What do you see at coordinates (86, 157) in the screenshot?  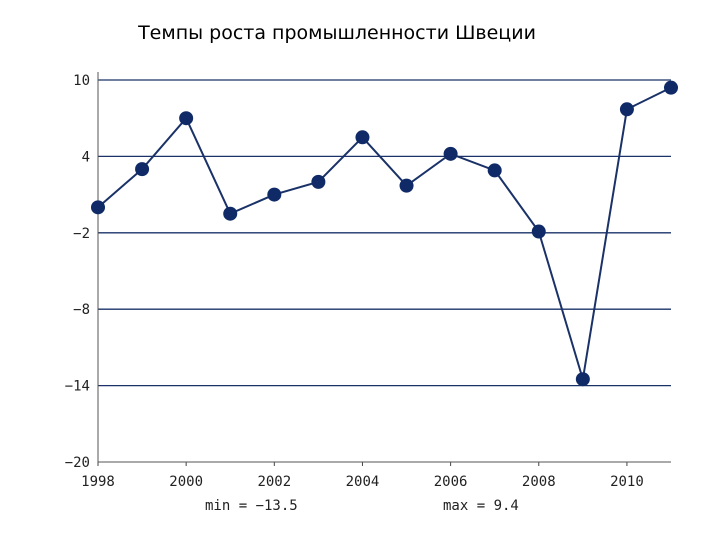 I see `y-tick-label: 4` at bounding box center [86, 157].